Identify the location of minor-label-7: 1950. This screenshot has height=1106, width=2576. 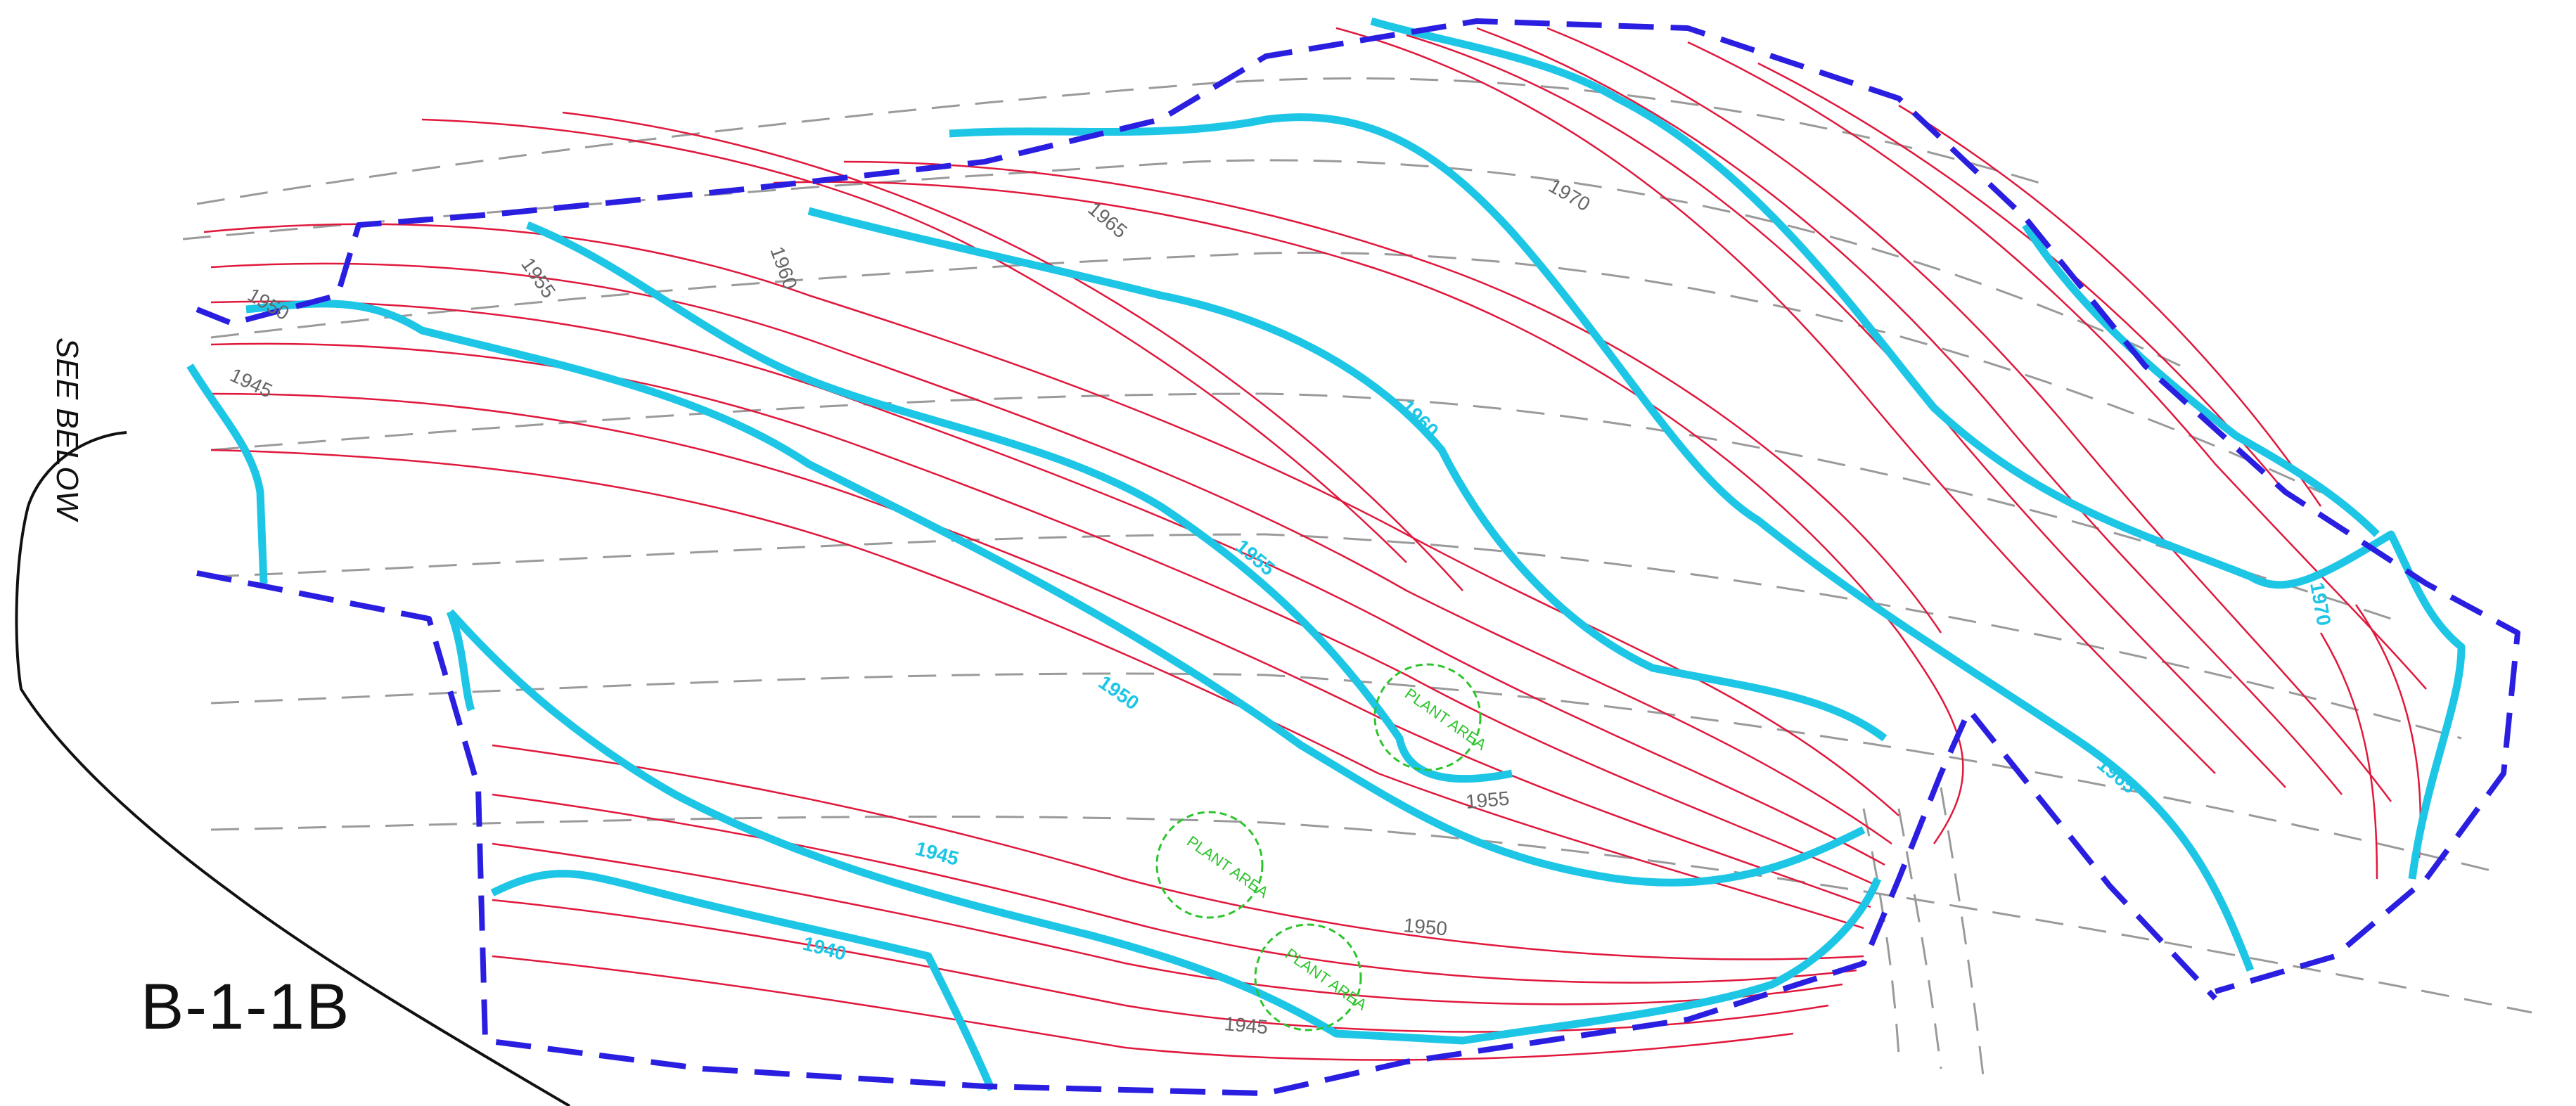
(1425, 927).